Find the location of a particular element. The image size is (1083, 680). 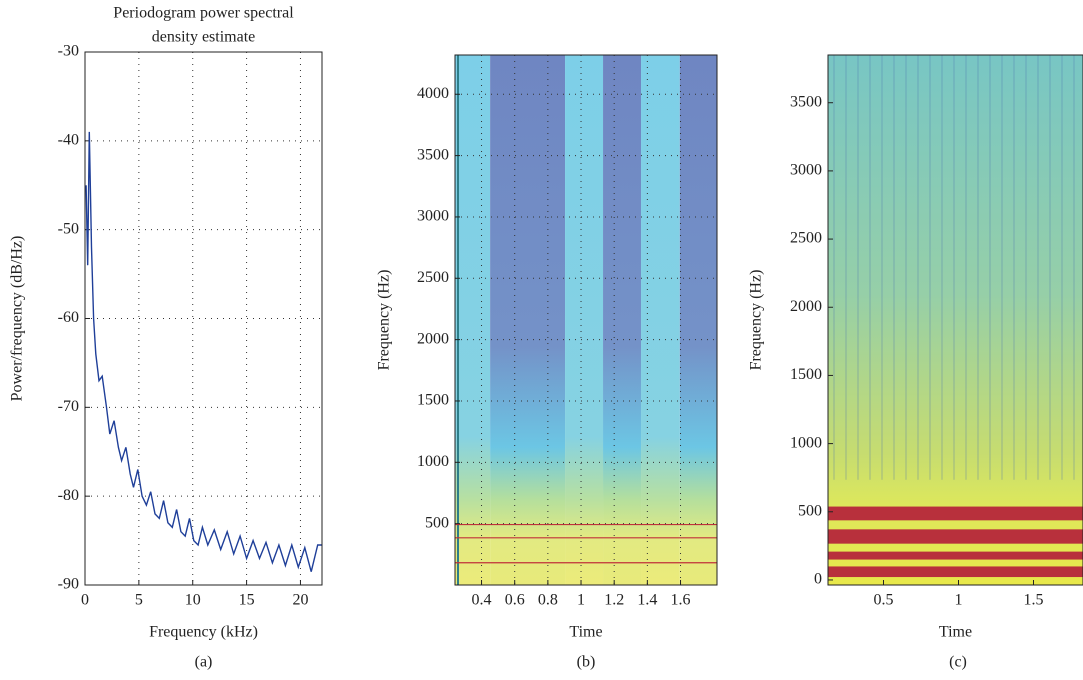

y-tick-label: -40 is located at coordinates (68, 140).